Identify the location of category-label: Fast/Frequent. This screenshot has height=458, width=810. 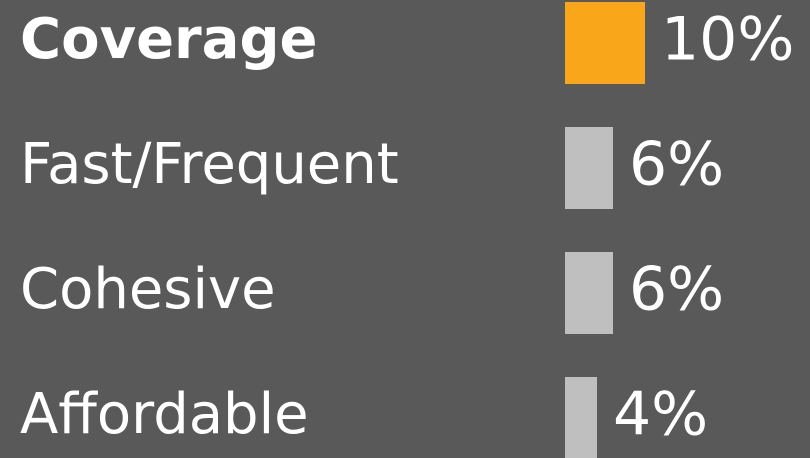
(209, 164).